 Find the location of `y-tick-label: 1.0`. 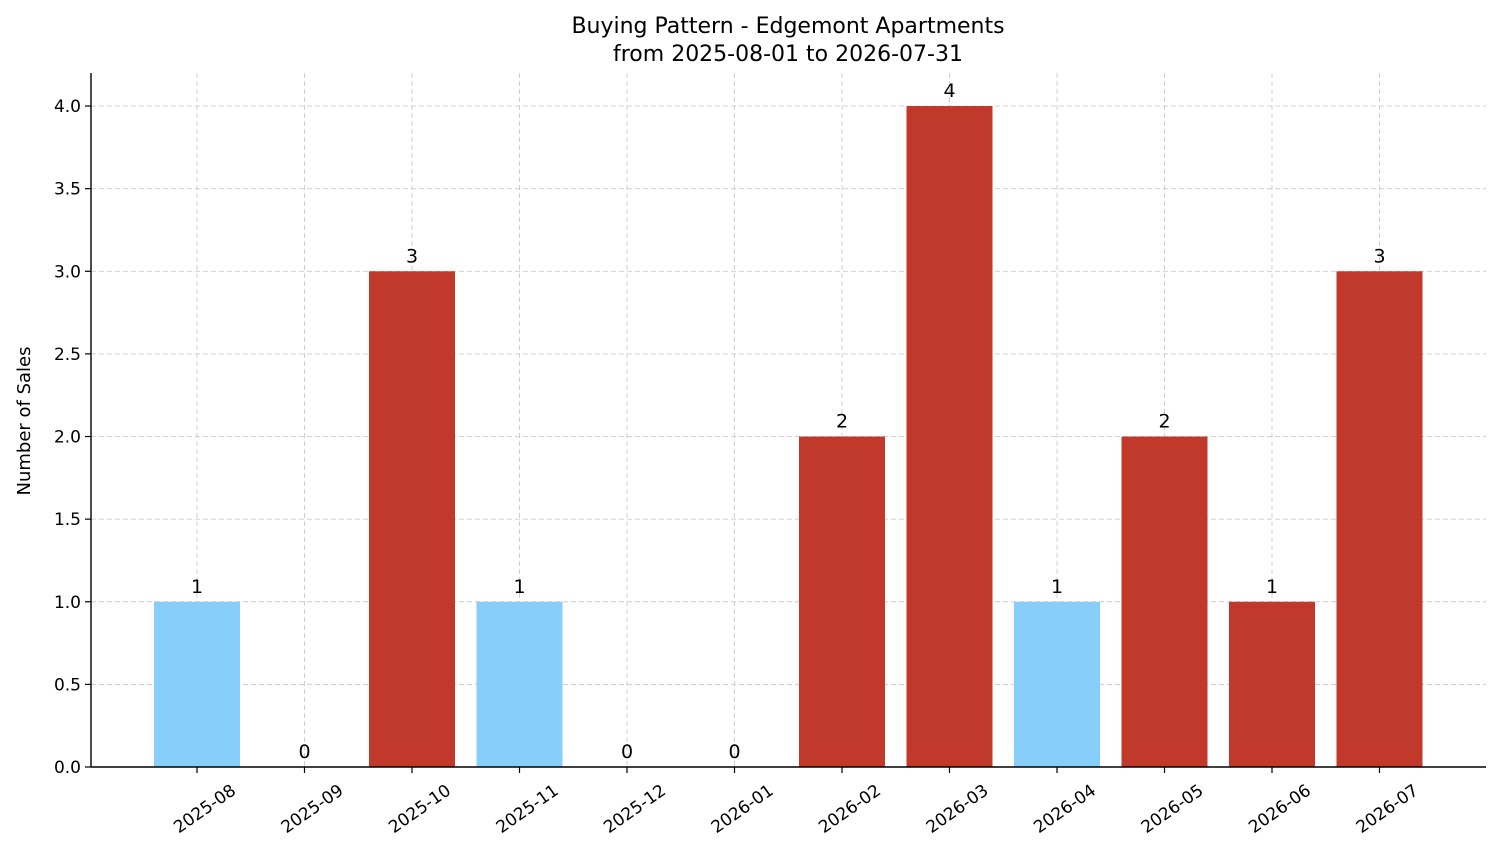

y-tick-label: 1.0 is located at coordinates (67, 603).